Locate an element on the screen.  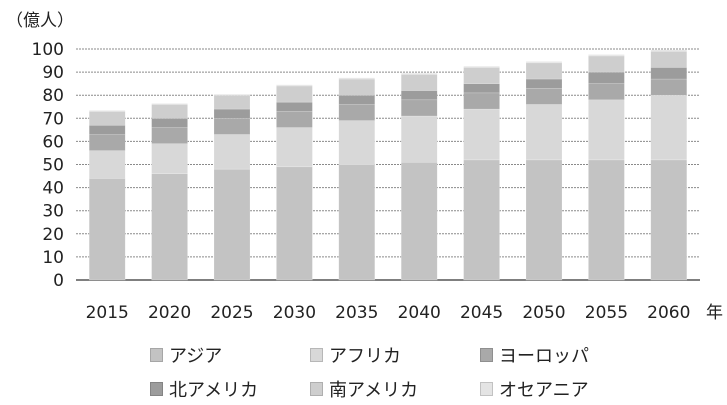
x-axis-ticks: 2015 2020 2025 2030 2035 2040 2045 2050 2055 2060 is located at coordinates (388, 313).